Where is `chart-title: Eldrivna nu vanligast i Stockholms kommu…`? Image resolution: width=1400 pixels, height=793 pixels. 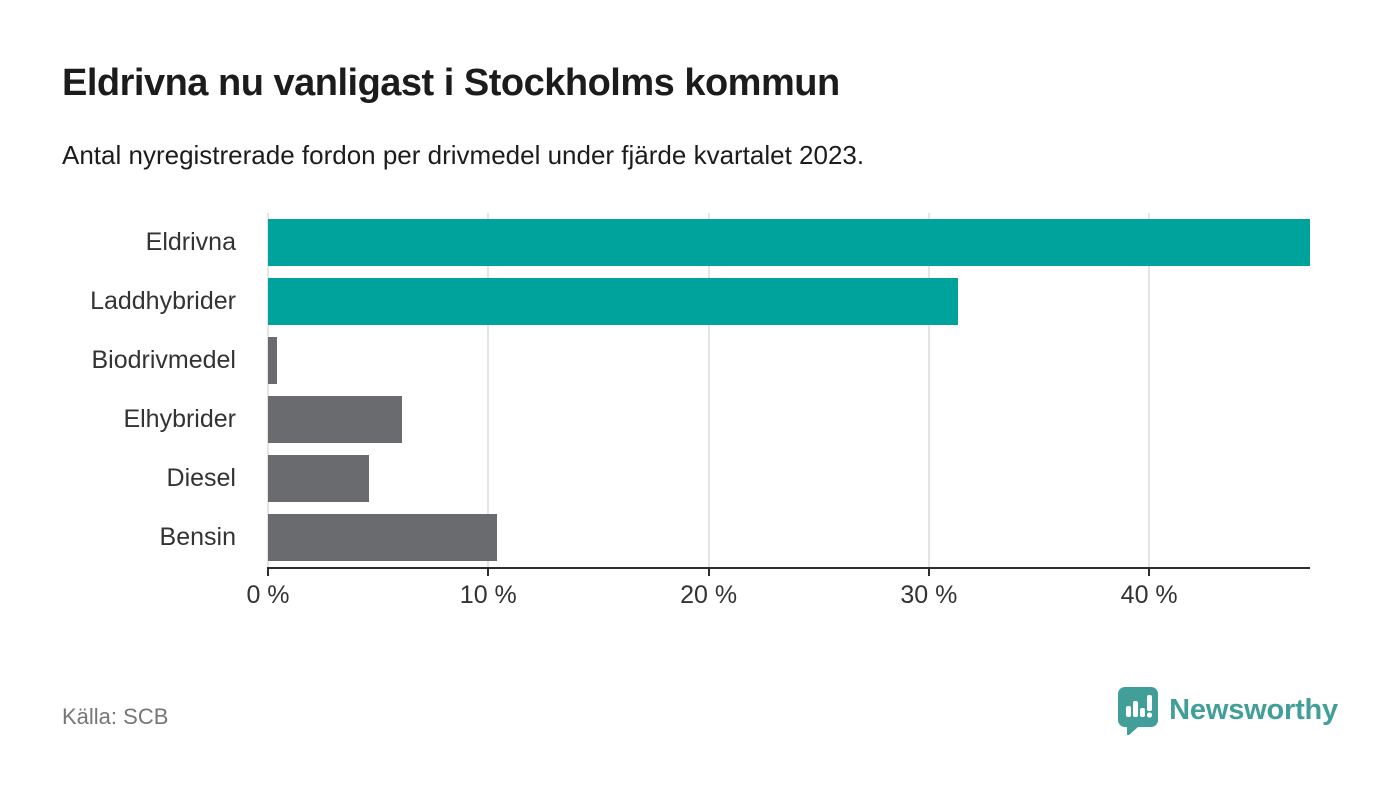 chart-title: Eldrivna nu vanligast i Stockholms kommu… is located at coordinates (451, 83).